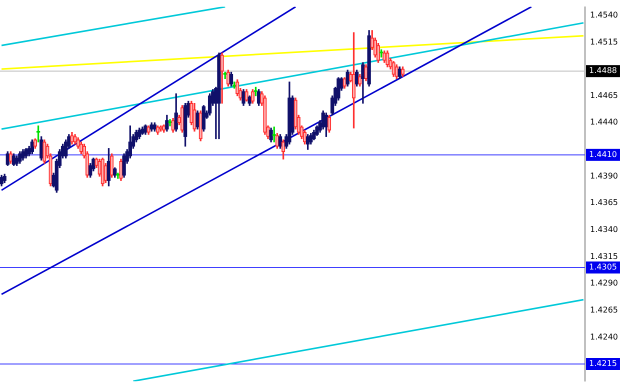  What do you see at coordinates (604, 229) in the screenshot?
I see `y-tick-label: 1.4340` at bounding box center [604, 229].